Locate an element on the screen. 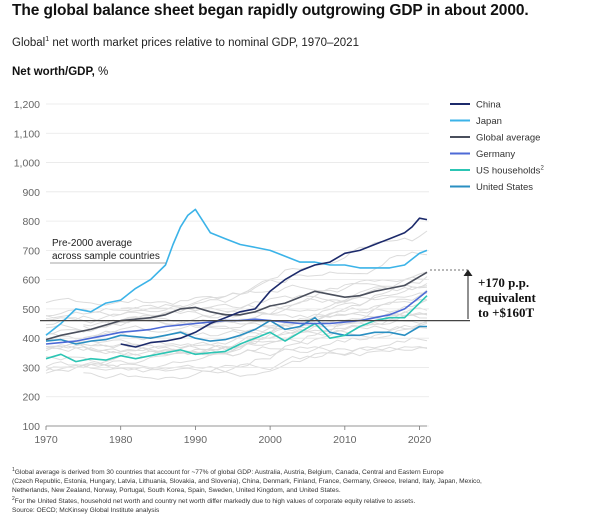 Image resolution: width=598 pixels, height=520 pixels. legend-item: United States is located at coordinates (491, 187).